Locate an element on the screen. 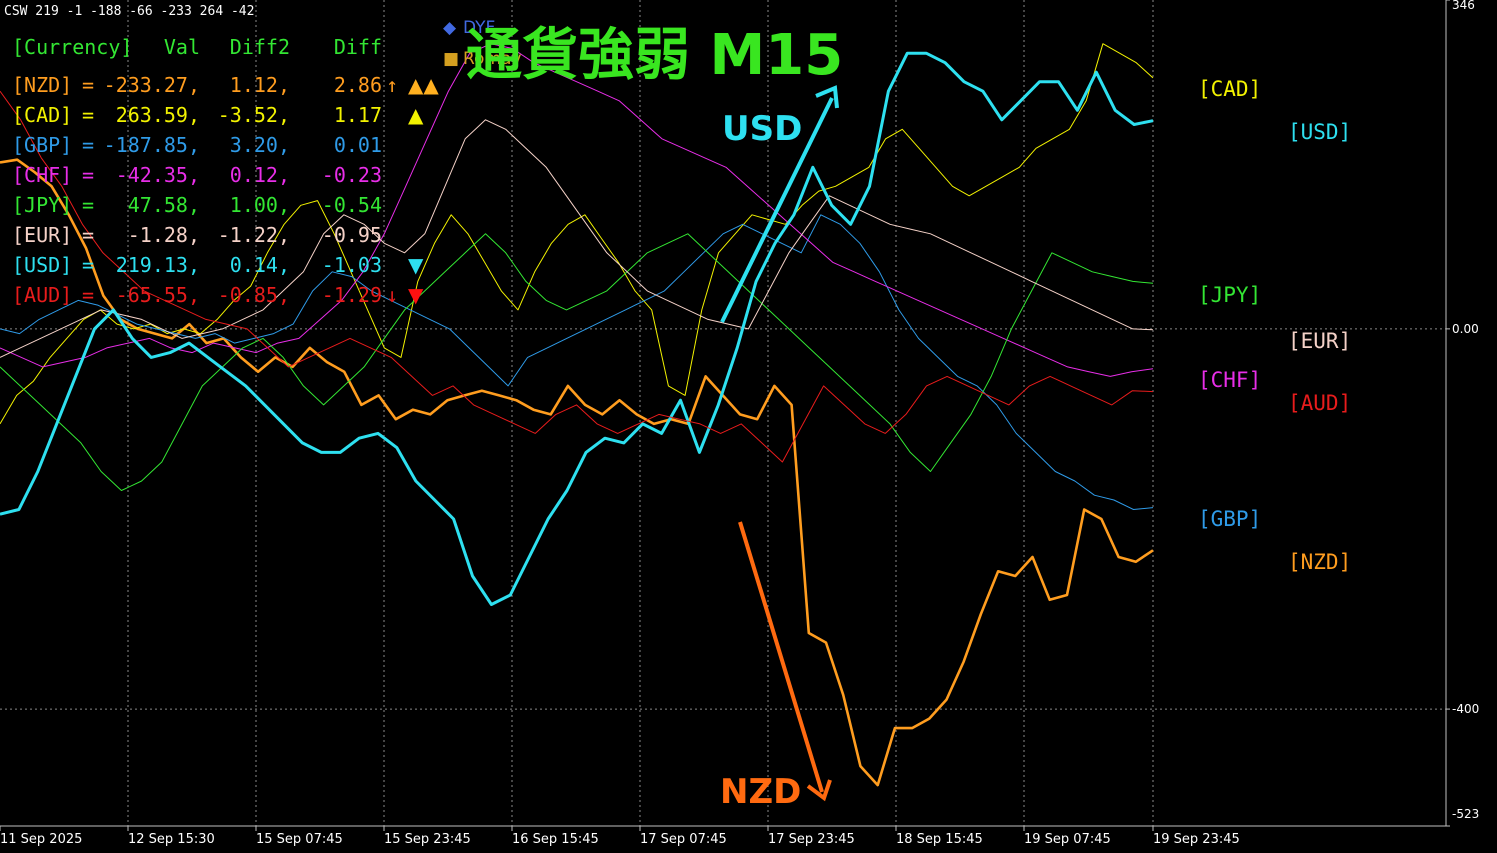 The height and width of the screenshot is (853, 1497). table-row: [AUD] = -65.55, -0.85, -1.29 ↓ ▼ is located at coordinates (218, 295).